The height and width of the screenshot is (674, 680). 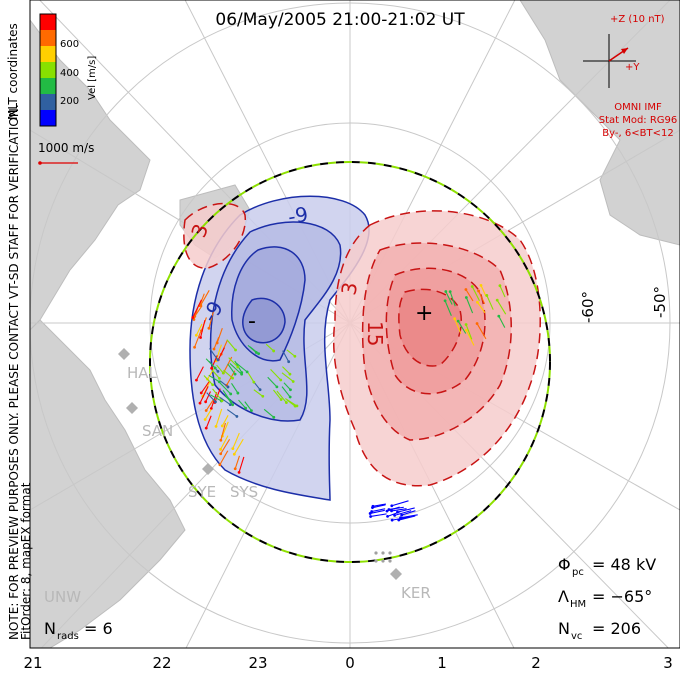 What do you see at coordinates (424, 313) in the screenshot?
I see `contour-label-pos-max: +` at bounding box center [424, 313].